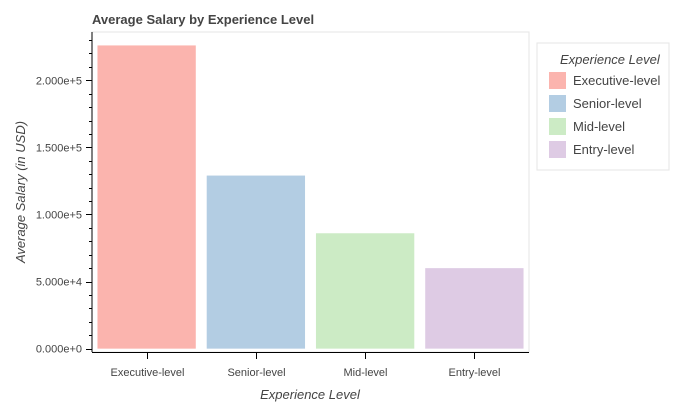 The image size is (679, 412). What do you see at coordinates (310, 394) in the screenshot?
I see `x-axis-label: Experience Level` at bounding box center [310, 394].